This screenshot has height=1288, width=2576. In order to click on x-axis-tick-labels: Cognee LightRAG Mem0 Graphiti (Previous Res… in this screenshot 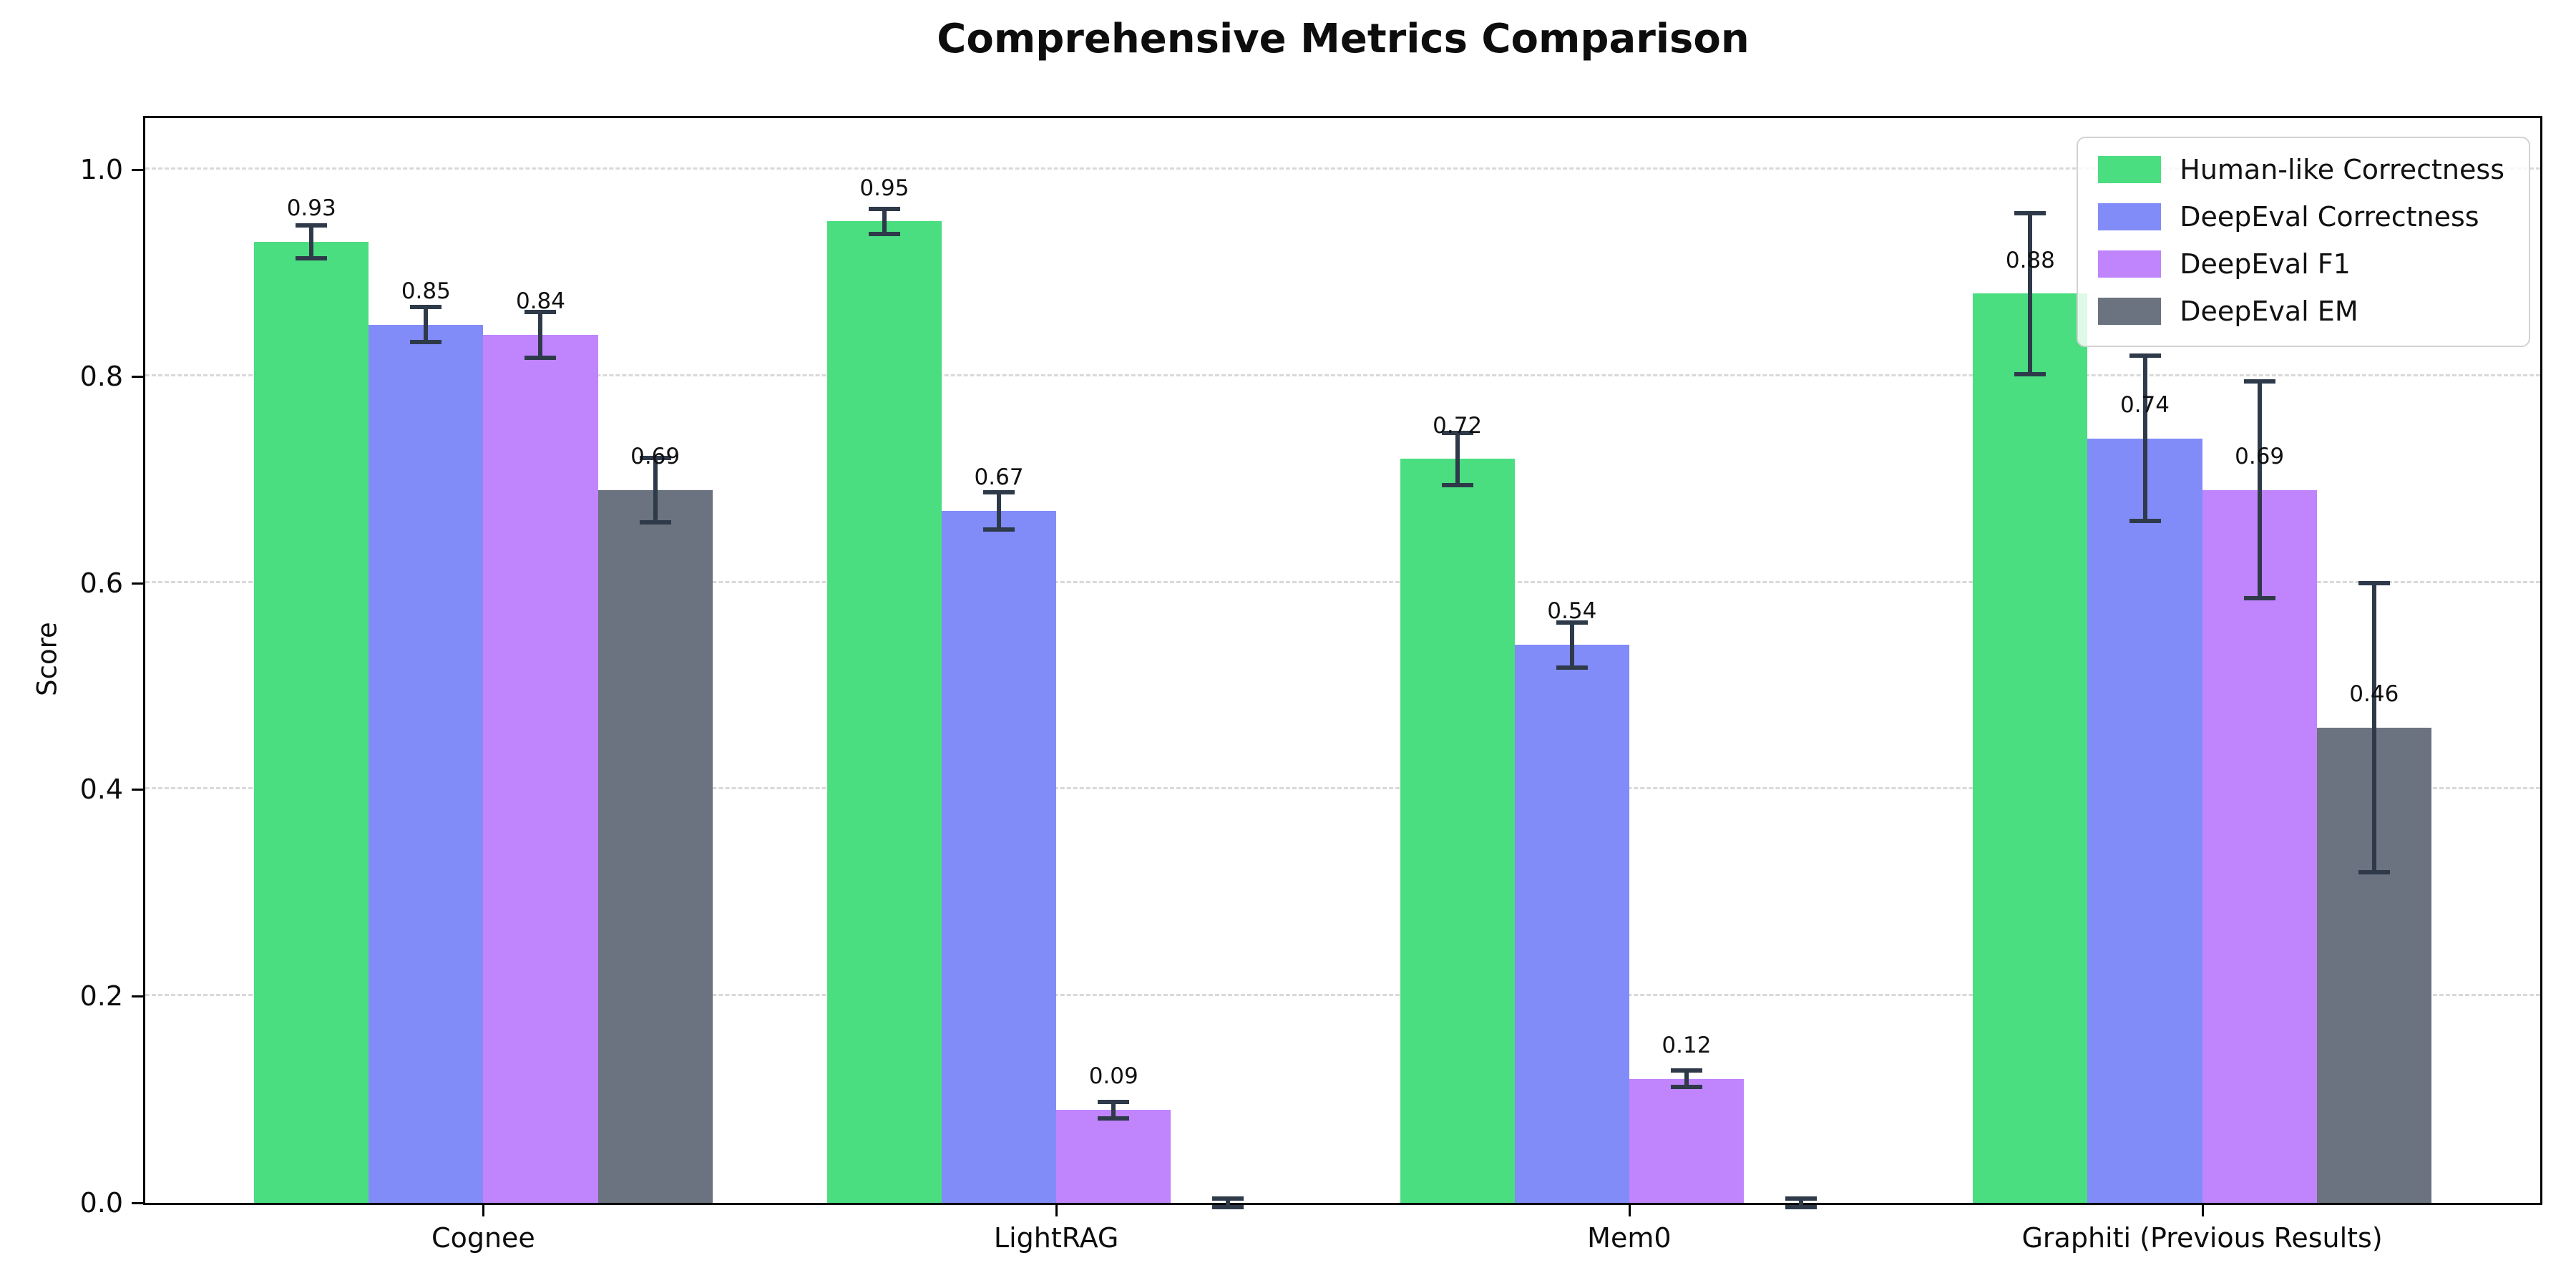, I will do `click(1342, 1244)`.